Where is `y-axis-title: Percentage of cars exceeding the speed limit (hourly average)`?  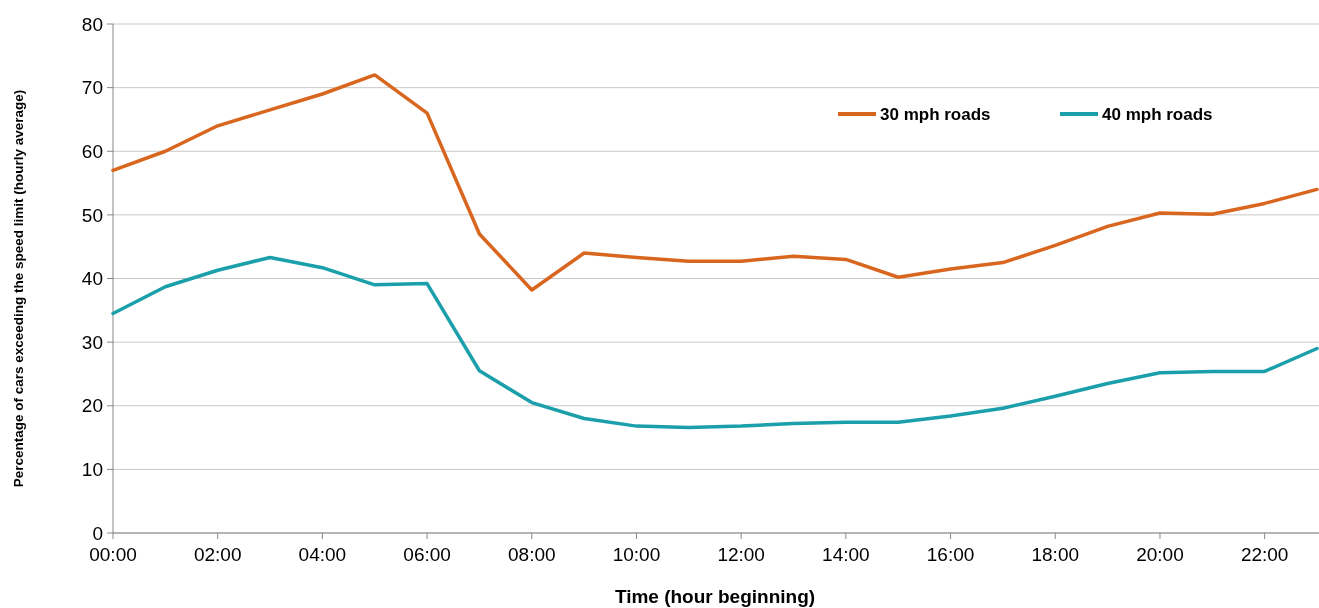 y-axis-title: Percentage of cars exceeding the speed limit (hourly average) is located at coordinates (18, 288).